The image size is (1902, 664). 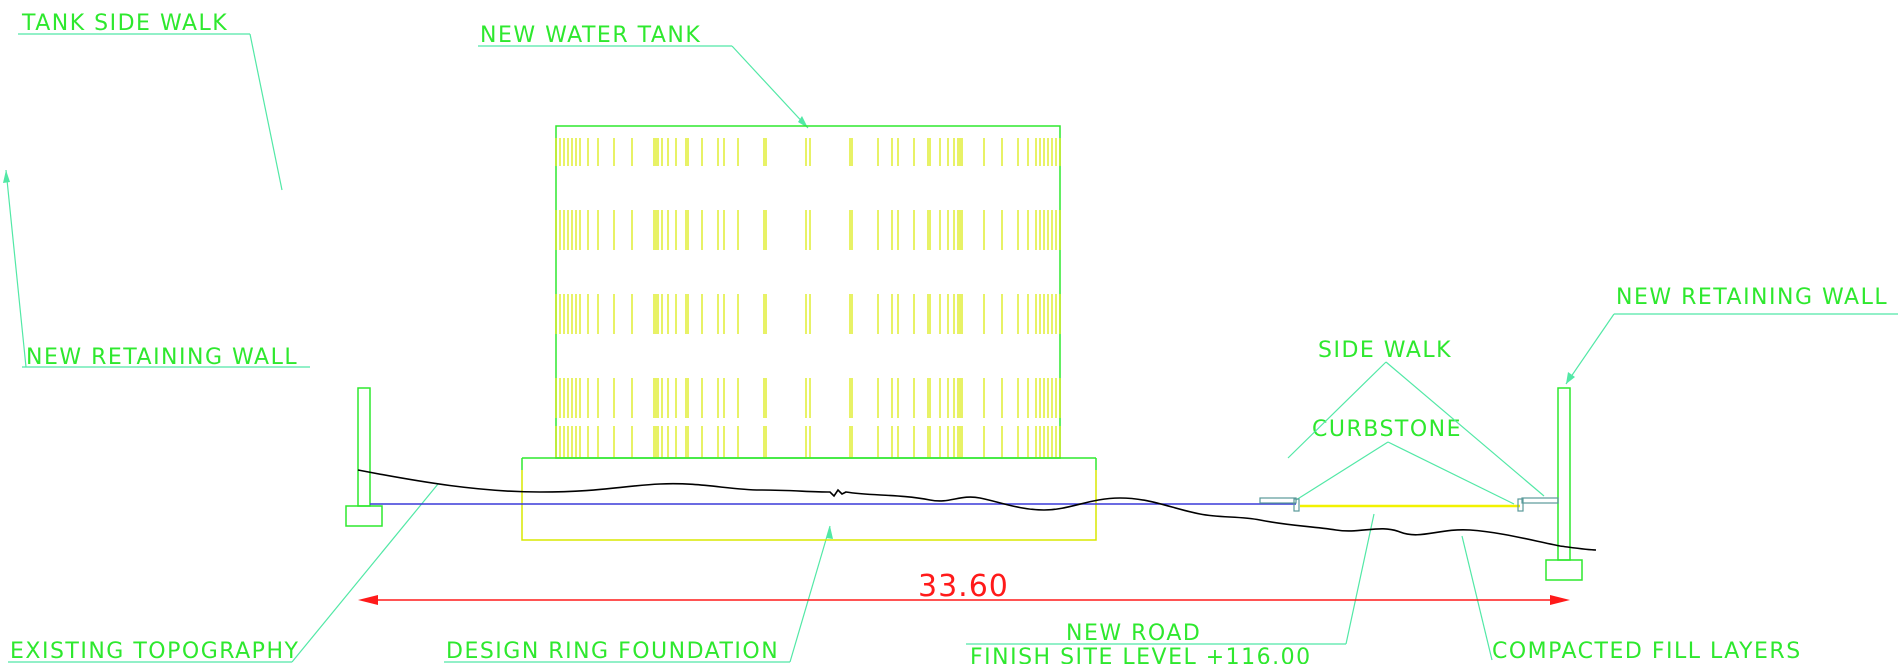 What do you see at coordinates (162, 357) in the screenshot?
I see `new-retaining-wall-left-label: NEW RETAINING WALL` at bounding box center [162, 357].